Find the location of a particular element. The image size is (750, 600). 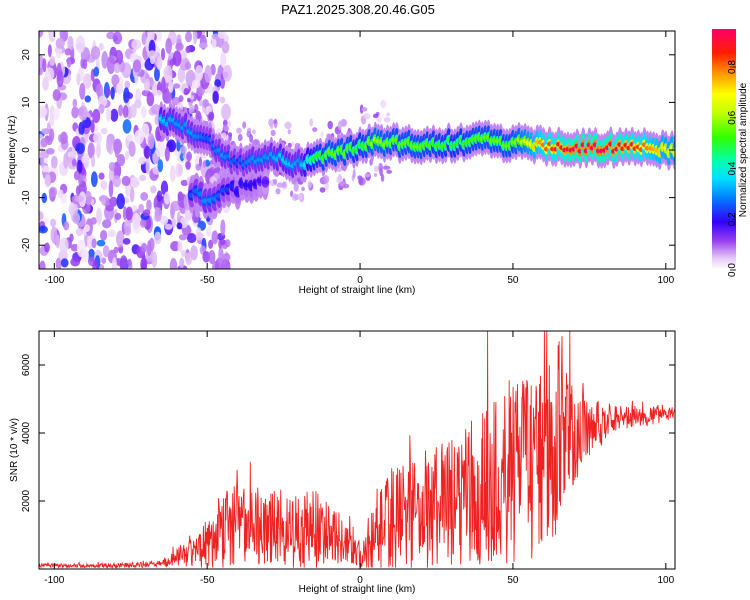

heatmap-y-tick-label: 20 is located at coordinates (26, 55).